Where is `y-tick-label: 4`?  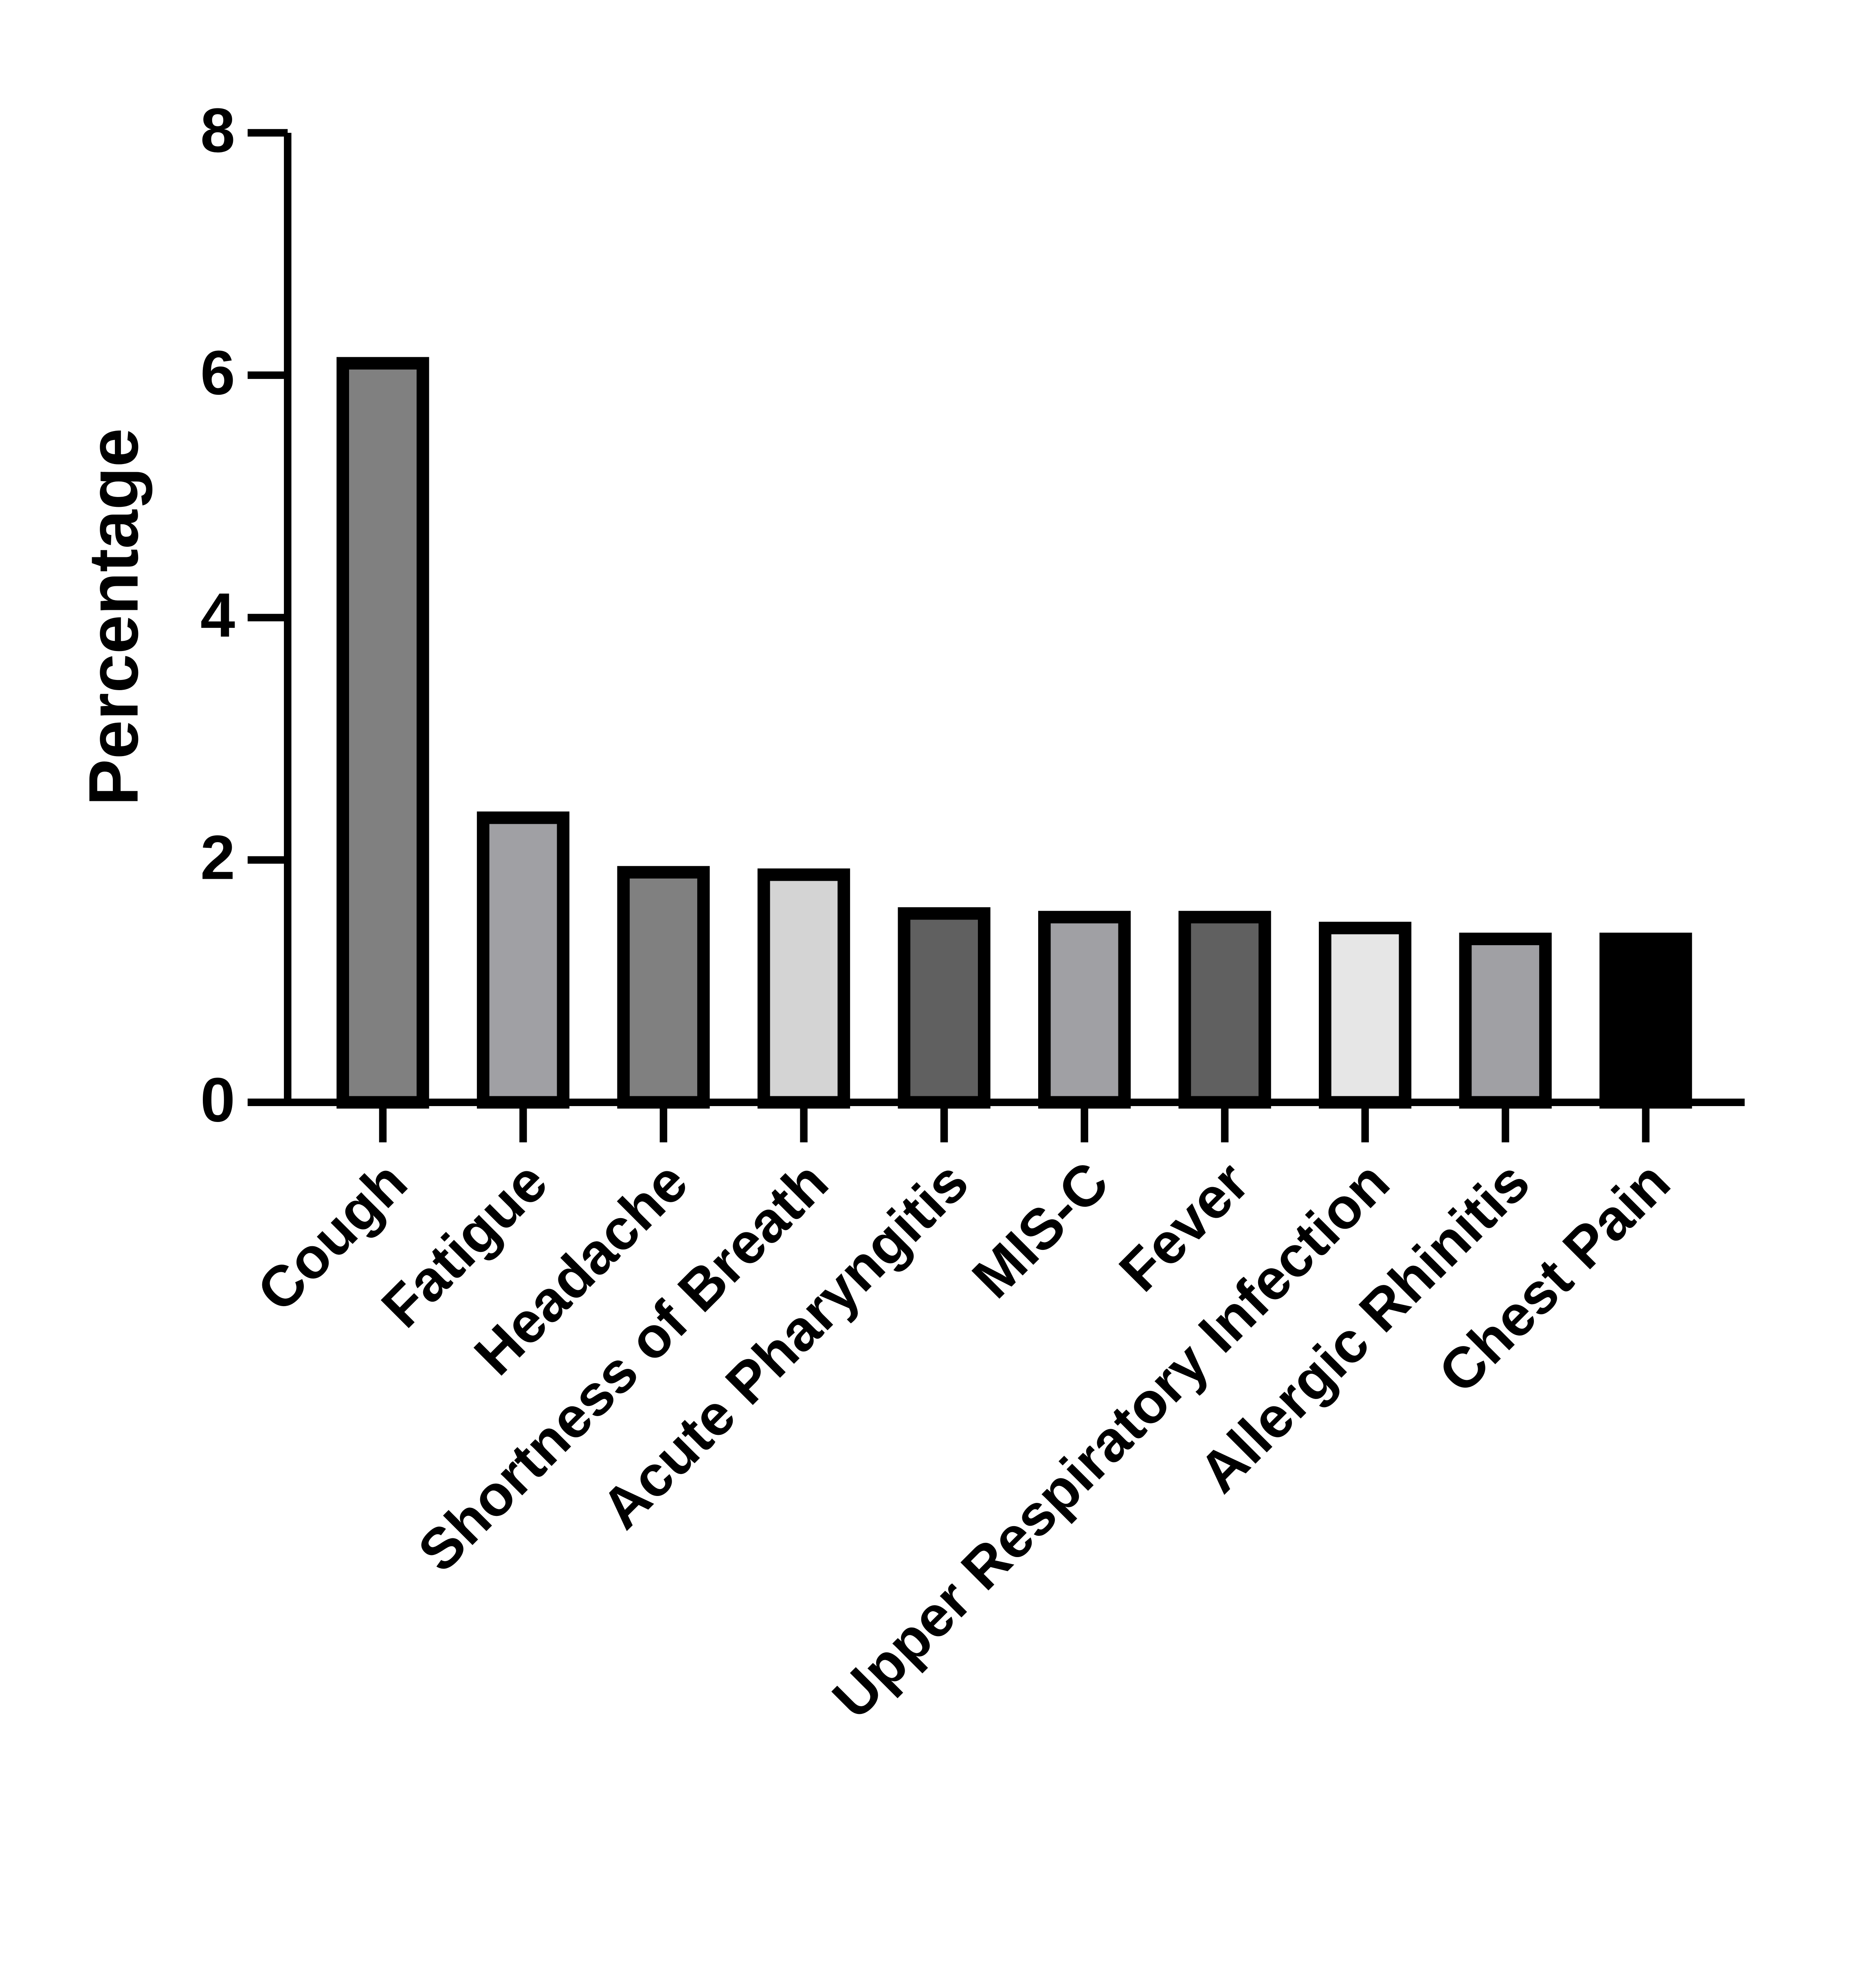 y-tick-label: 4 is located at coordinates (218, 615).